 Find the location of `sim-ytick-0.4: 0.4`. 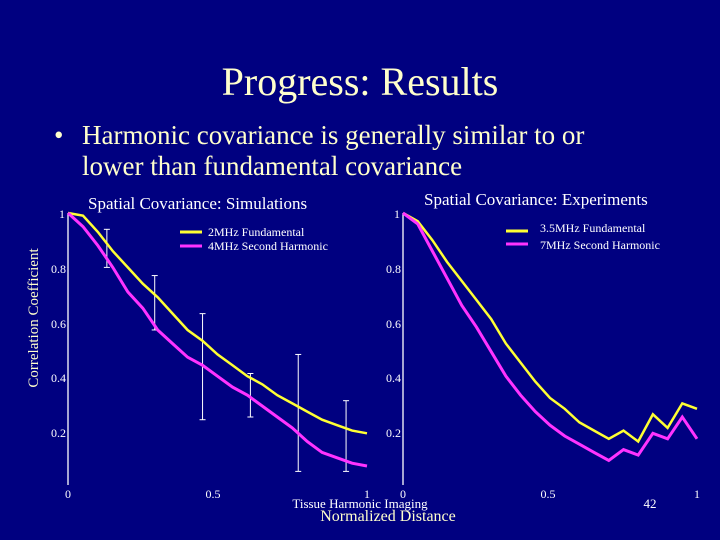

sim-ytick-0.4: 0.4 is located at coordinates (58, 378).